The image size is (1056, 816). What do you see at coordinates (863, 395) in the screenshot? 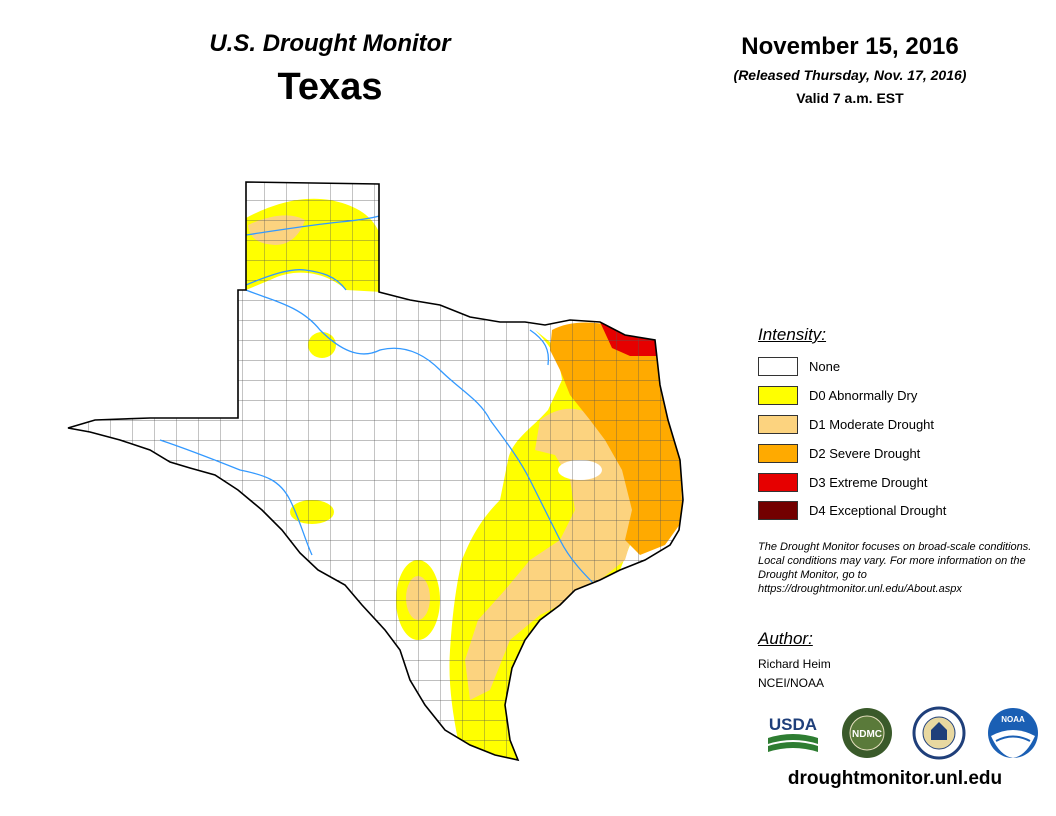
I see `legend-label: D0 Abnormally Dry` at bounding box center [863, 395].